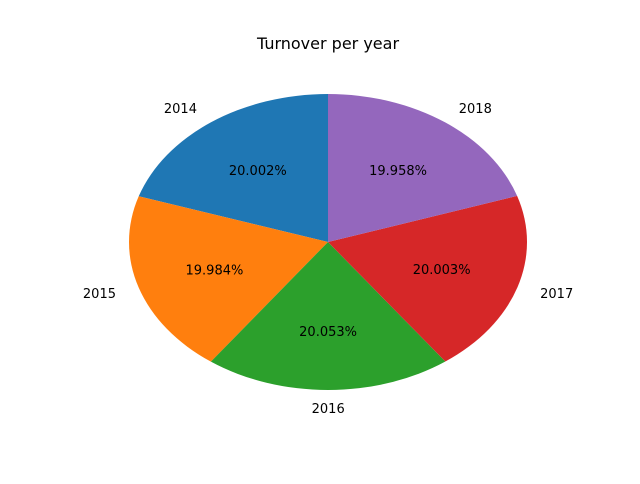  I want to click on pie-label-2015: 2015, so click(99, 294).